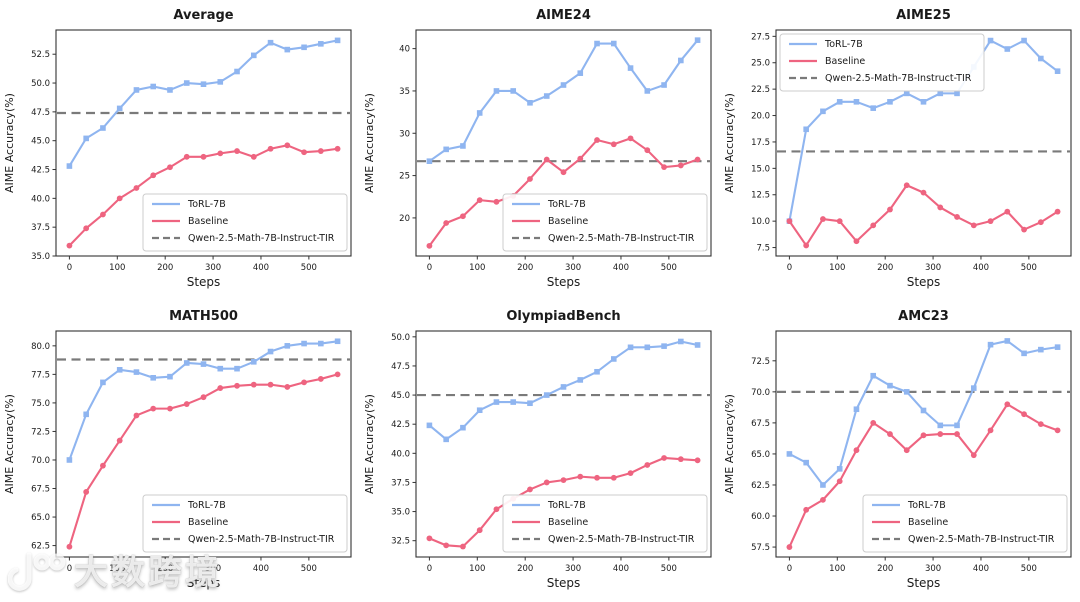 This screenshot has height=602, width=1080. Describe the element at coordinates (760, 196) in the screenshot. I see `y-tick-label: 12.5` at that location.